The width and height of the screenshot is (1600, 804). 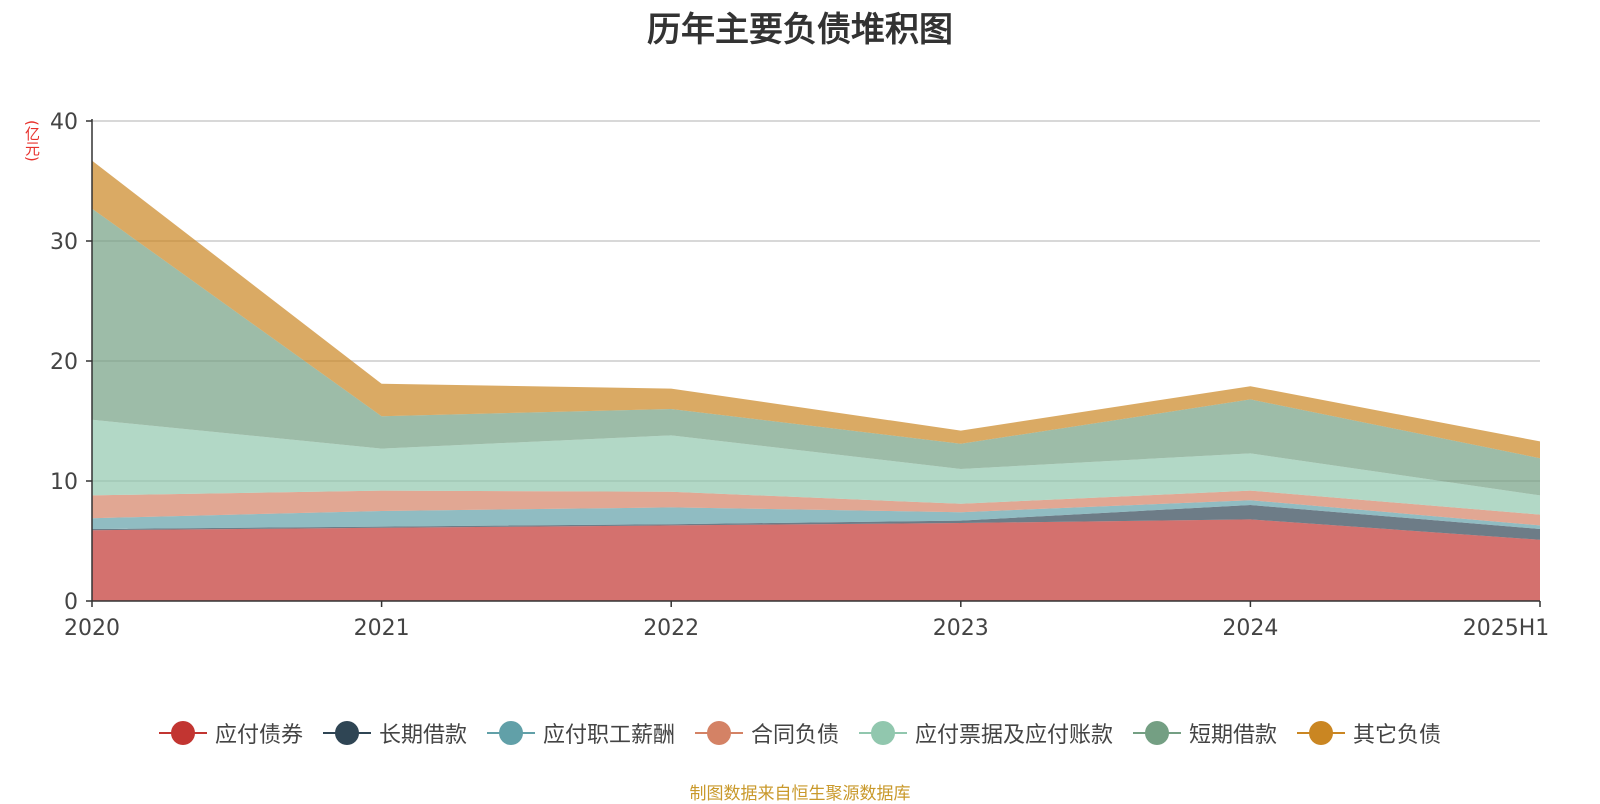 I want to click on legend-item: 合同负债, so click(x=766, y=733).